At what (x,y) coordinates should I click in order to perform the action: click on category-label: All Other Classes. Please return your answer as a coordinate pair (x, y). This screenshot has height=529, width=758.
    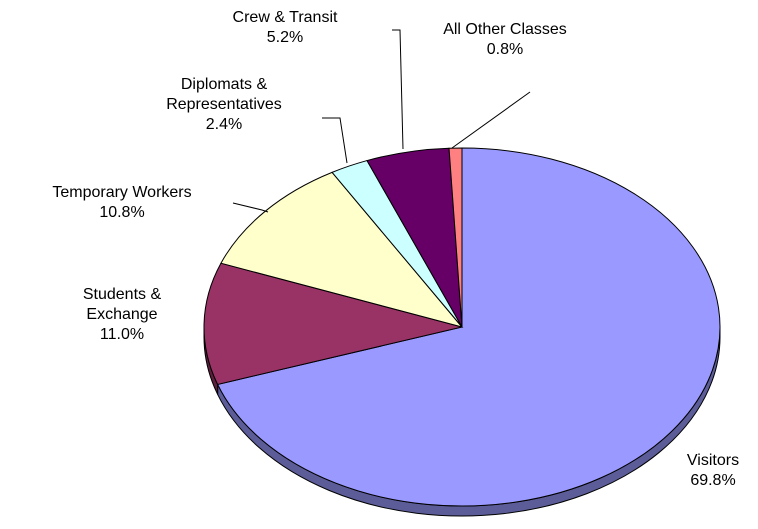
    Looking at the image, I should click on (505, 29).